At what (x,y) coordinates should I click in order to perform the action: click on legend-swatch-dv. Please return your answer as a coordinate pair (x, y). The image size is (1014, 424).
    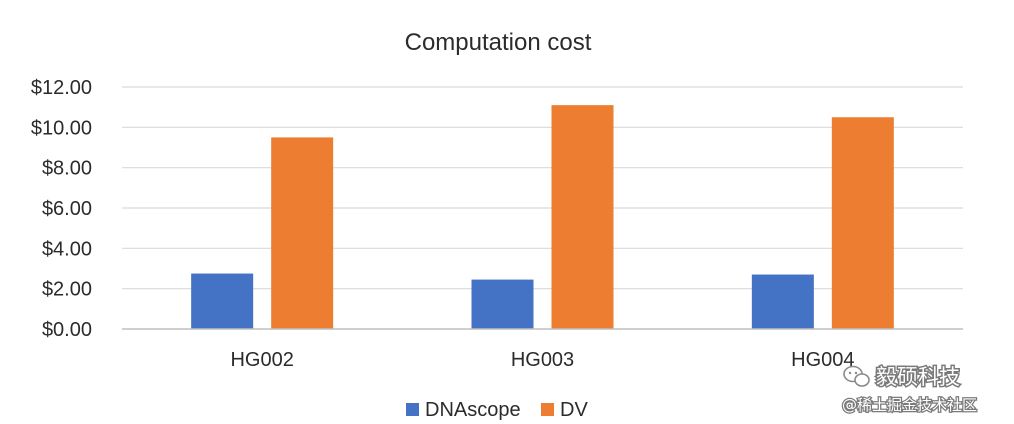
    Looking at the image, I should click on (547, 409).